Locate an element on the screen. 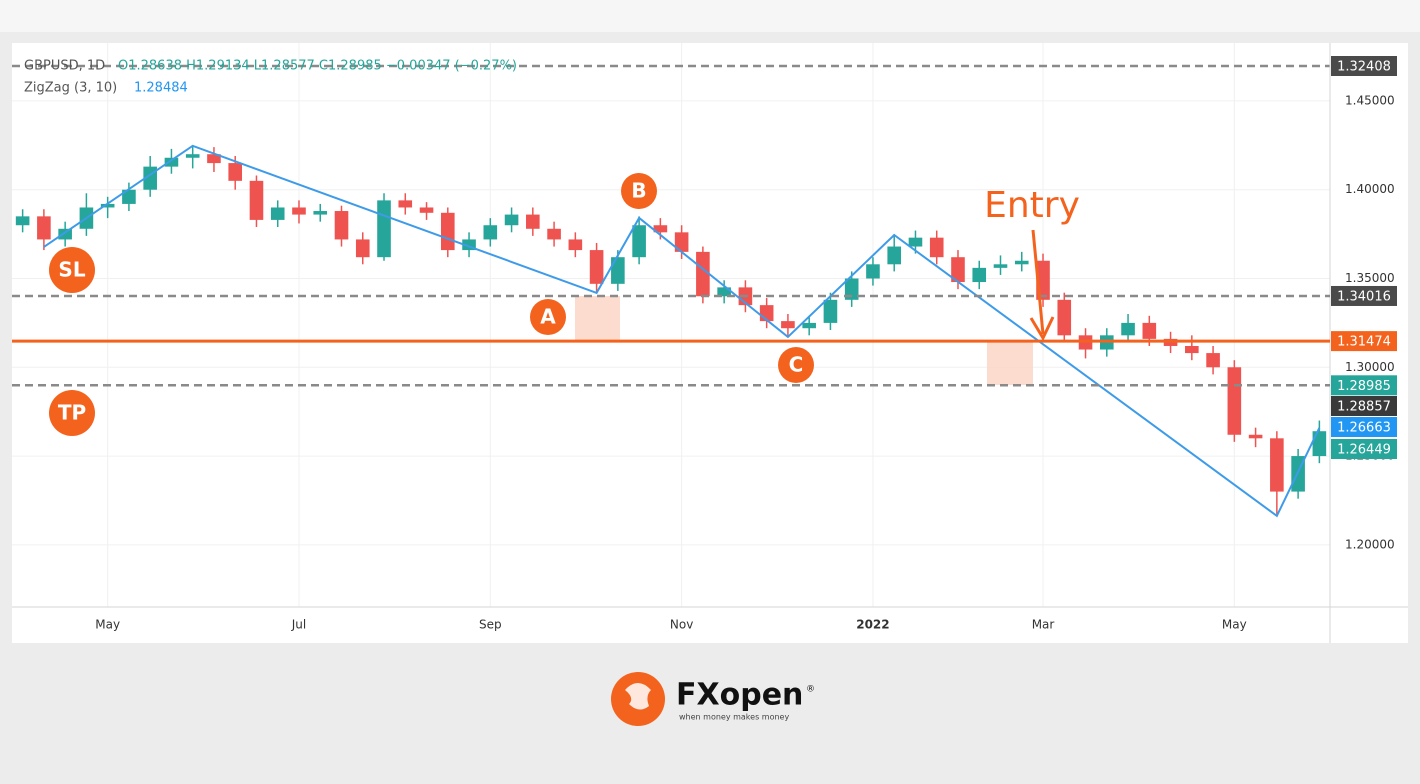 The image size is (1420, 784). y-tick-label: 1.20000 is located at coordinates (1370, 544).